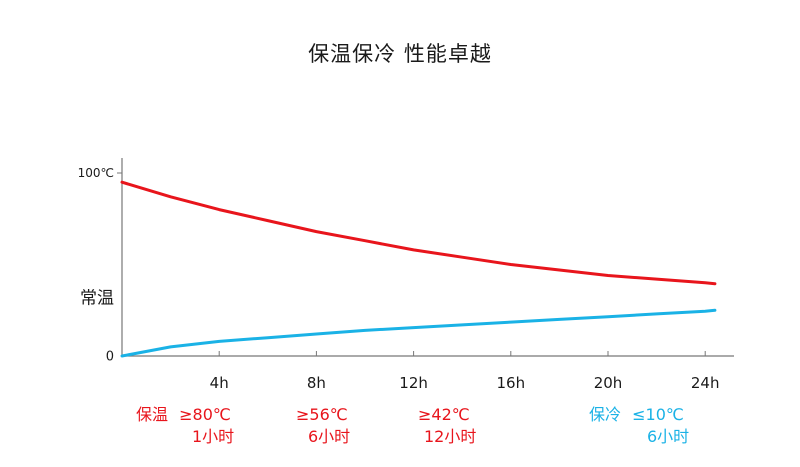 The height and width of the screenshot is (467, 800). I want to click on y-tick-label: 常温, so click(97, 298).